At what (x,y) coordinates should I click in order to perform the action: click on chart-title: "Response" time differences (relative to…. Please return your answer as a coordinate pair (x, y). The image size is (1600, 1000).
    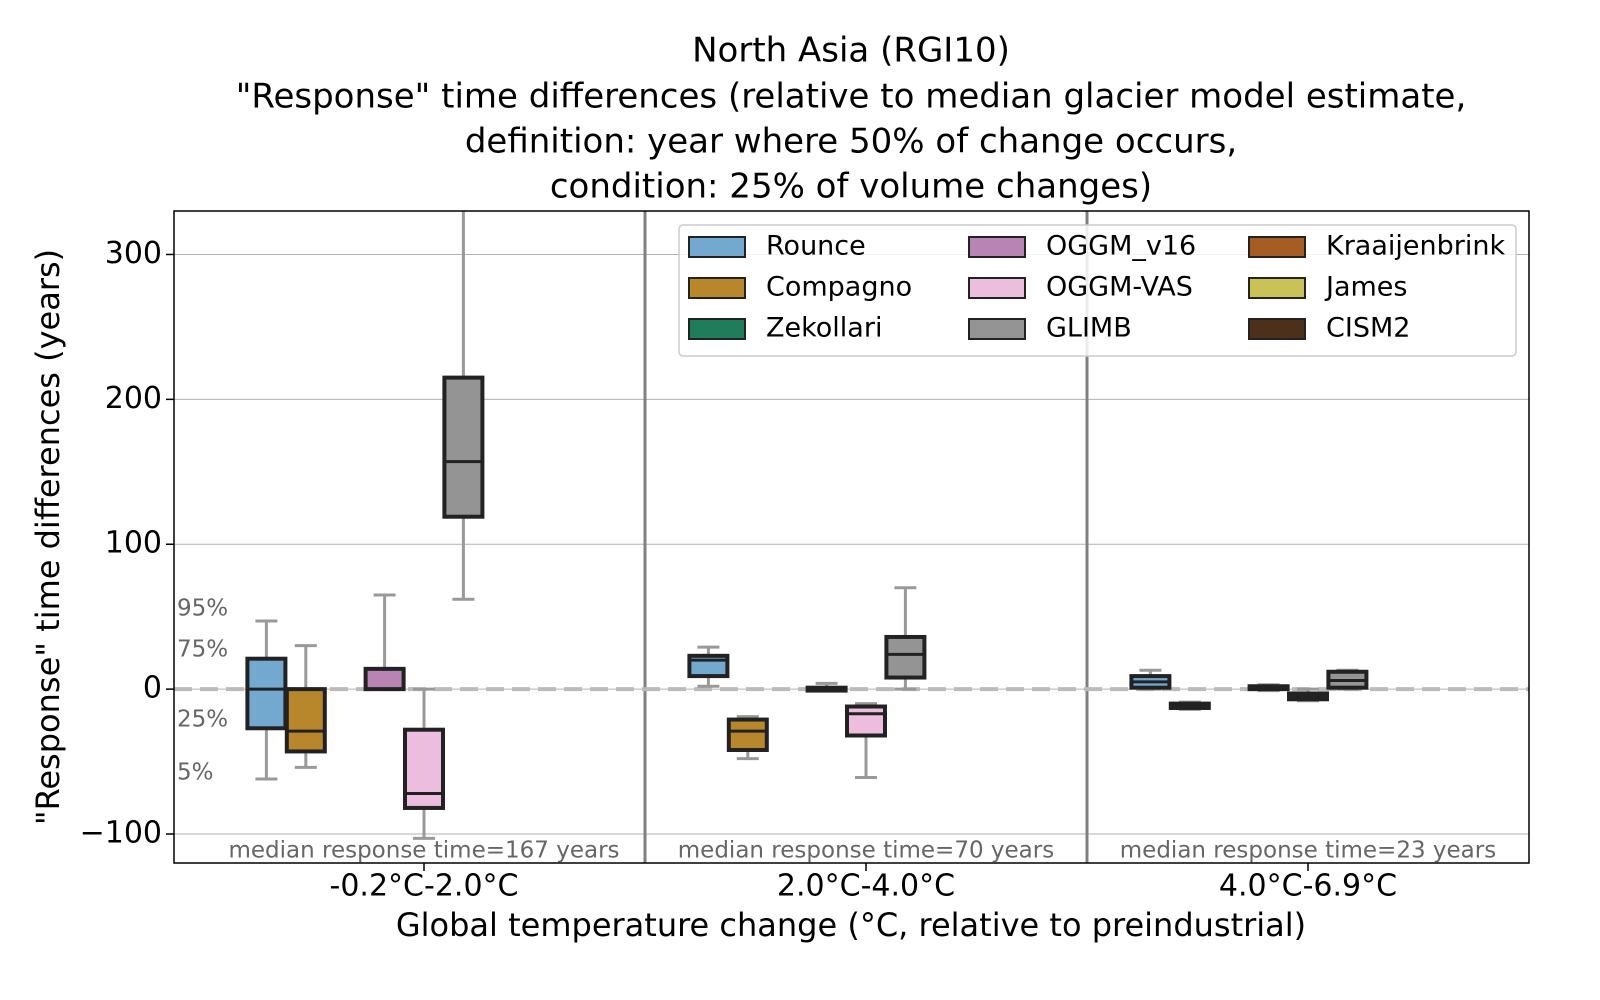
    Looking at the image, I should click on (851, 97).